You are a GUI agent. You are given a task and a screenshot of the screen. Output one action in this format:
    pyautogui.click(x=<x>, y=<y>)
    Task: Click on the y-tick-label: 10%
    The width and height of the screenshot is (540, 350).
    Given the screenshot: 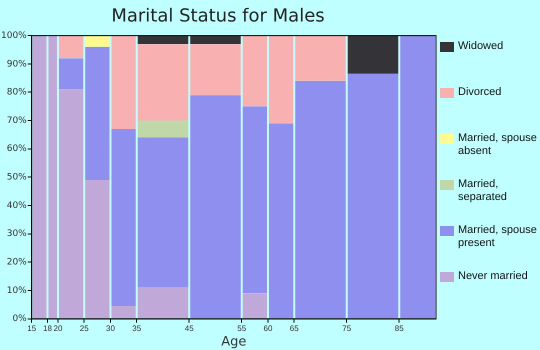 What is the action you would take?
    pyautogui.click(x=17, y=291)
    